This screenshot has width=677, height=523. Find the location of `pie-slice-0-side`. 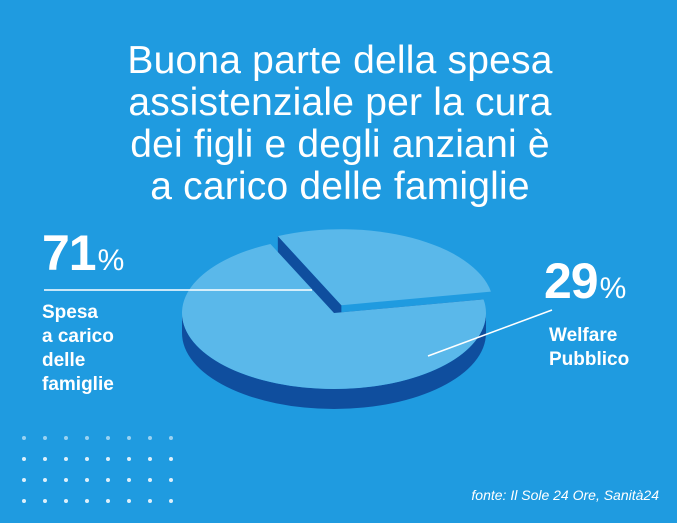

pie-slice-0-side is located at coordinates (334, 361).